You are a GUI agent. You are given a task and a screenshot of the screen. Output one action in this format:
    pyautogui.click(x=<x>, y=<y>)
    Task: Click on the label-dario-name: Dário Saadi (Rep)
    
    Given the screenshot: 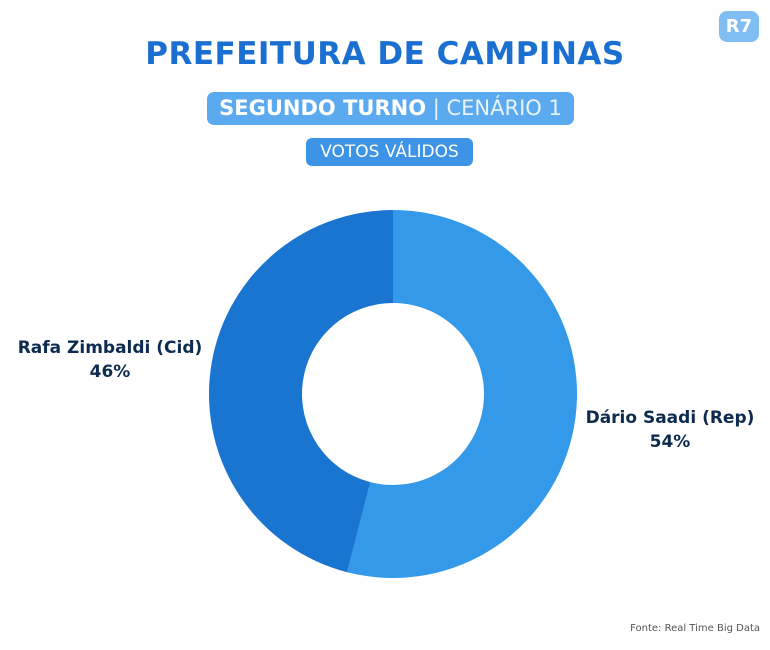 What is the action you would take?
    pyautogui.click(x=670, y=418)
    